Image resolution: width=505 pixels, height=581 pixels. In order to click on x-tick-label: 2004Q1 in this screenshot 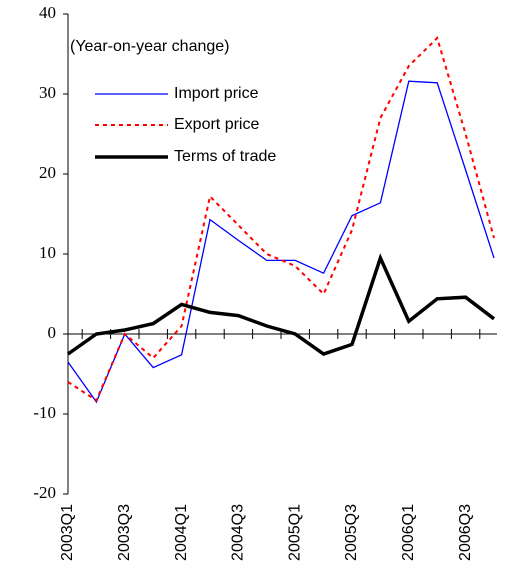, I will do `click(181, 532)`.